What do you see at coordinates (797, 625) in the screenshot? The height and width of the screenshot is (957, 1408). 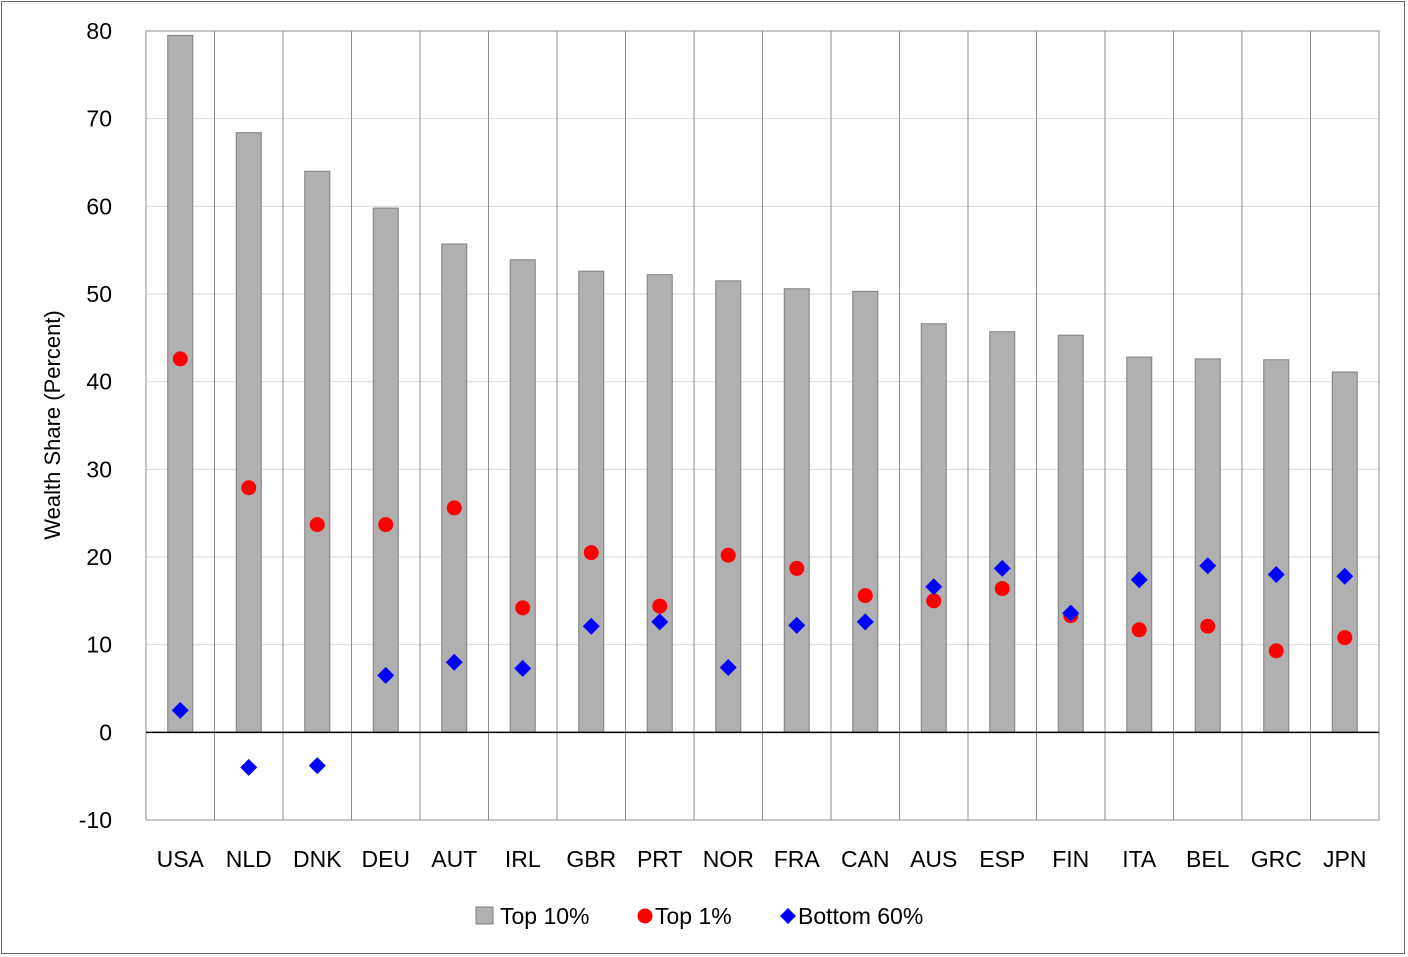 I see `point-bottom60-fra` at bounding box center [797, 625].